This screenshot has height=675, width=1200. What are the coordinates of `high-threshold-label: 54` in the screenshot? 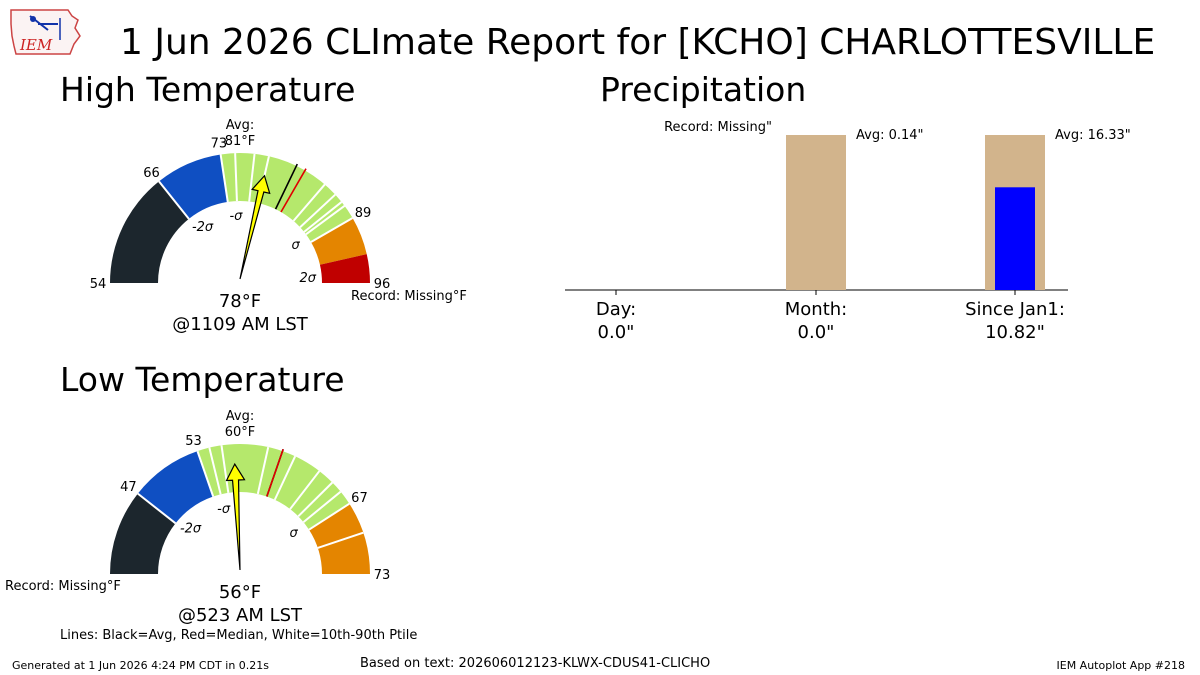 It's located at (98, 284).